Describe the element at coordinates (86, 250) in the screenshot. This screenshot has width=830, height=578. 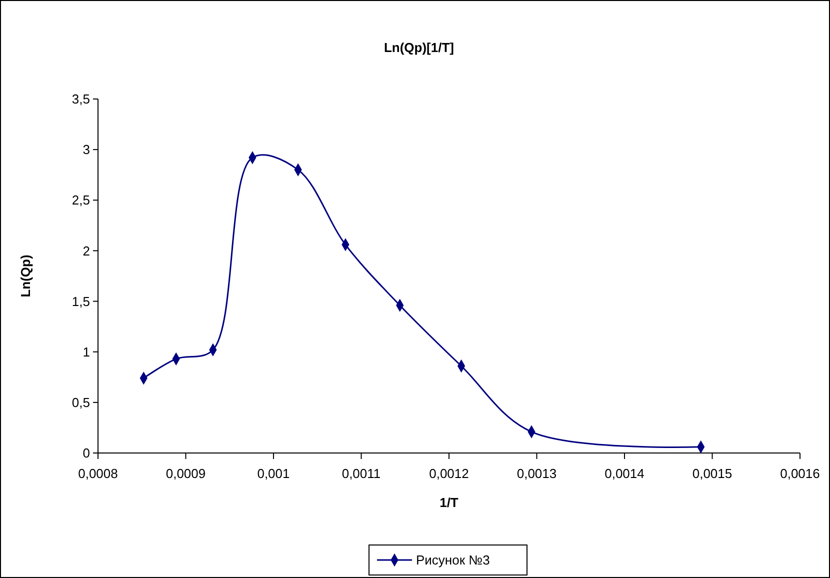
I see `y-tick-label: 2` at that location.